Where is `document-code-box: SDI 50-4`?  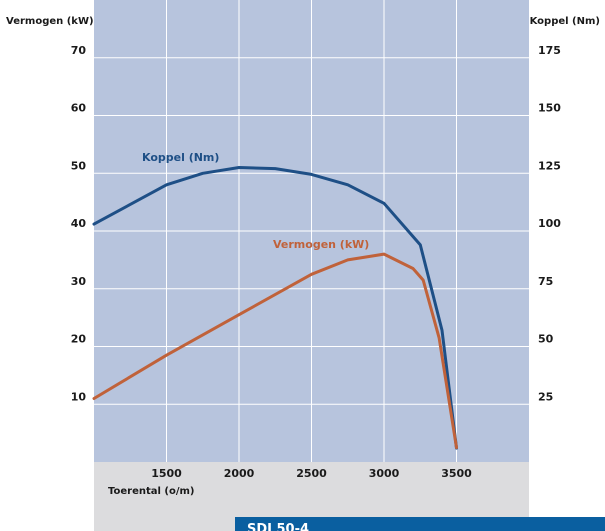
document-code-box: SDI 50-4 is located at coordinates (420, 524).